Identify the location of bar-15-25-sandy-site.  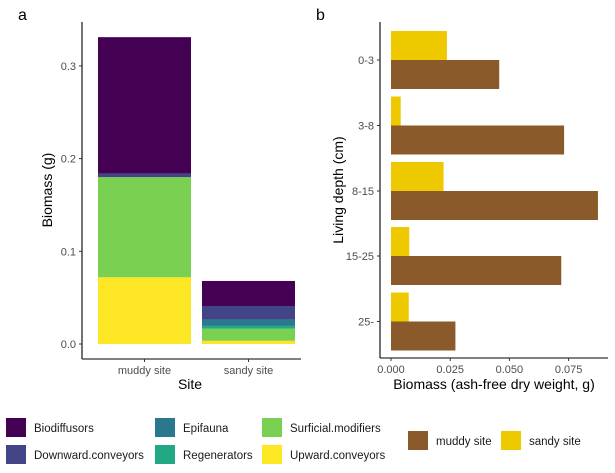
(400, 241).